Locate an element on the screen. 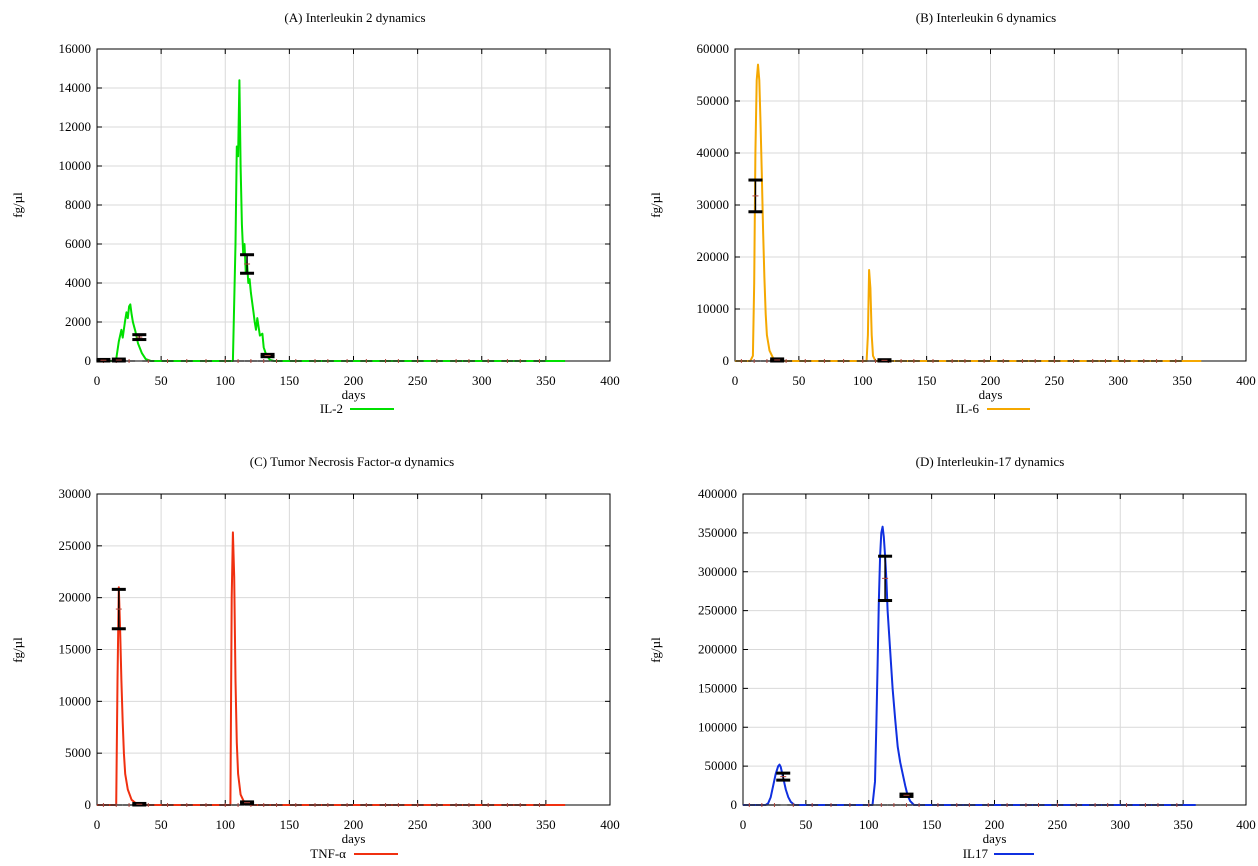 This screenshot has width=1258, height=866. y-tick-label: 15000 is located at coordinates (75, 649).